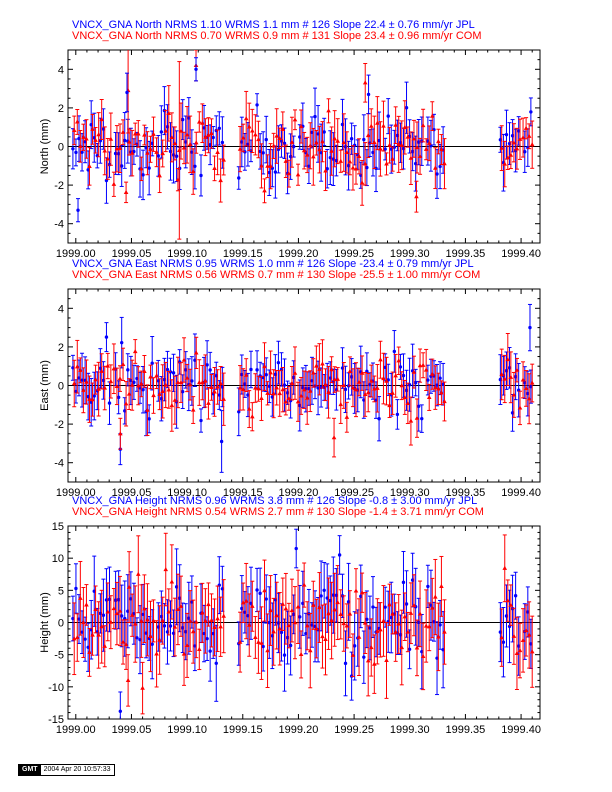 The width and height of the screenshot is (612, 792). Describe the element at coordinates (61, 109) in the screenshot. I see `north-ytick-label: 2` at that location.